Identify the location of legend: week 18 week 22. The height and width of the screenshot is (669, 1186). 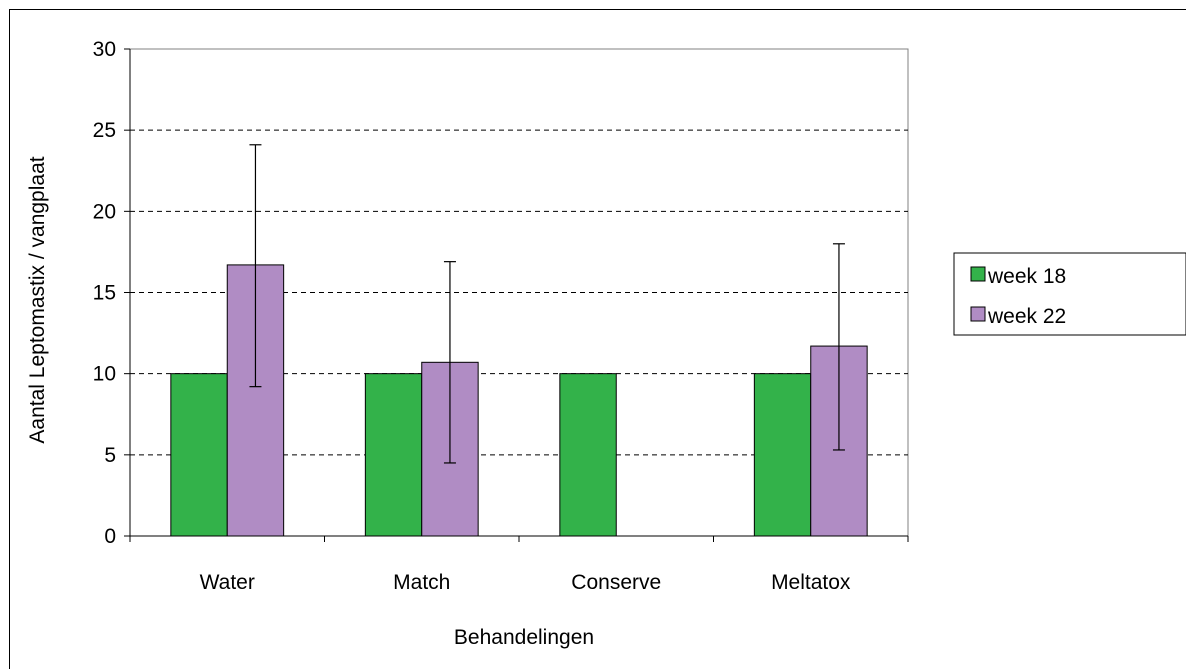
(1069, 294).